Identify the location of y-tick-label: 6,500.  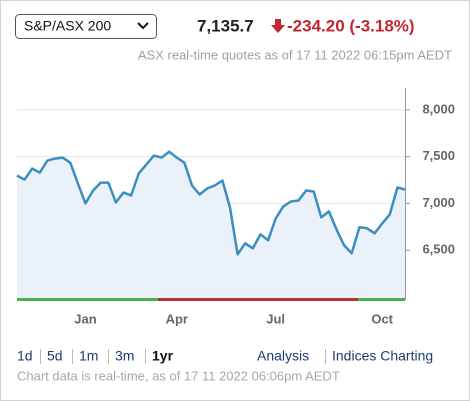
(438, 249).